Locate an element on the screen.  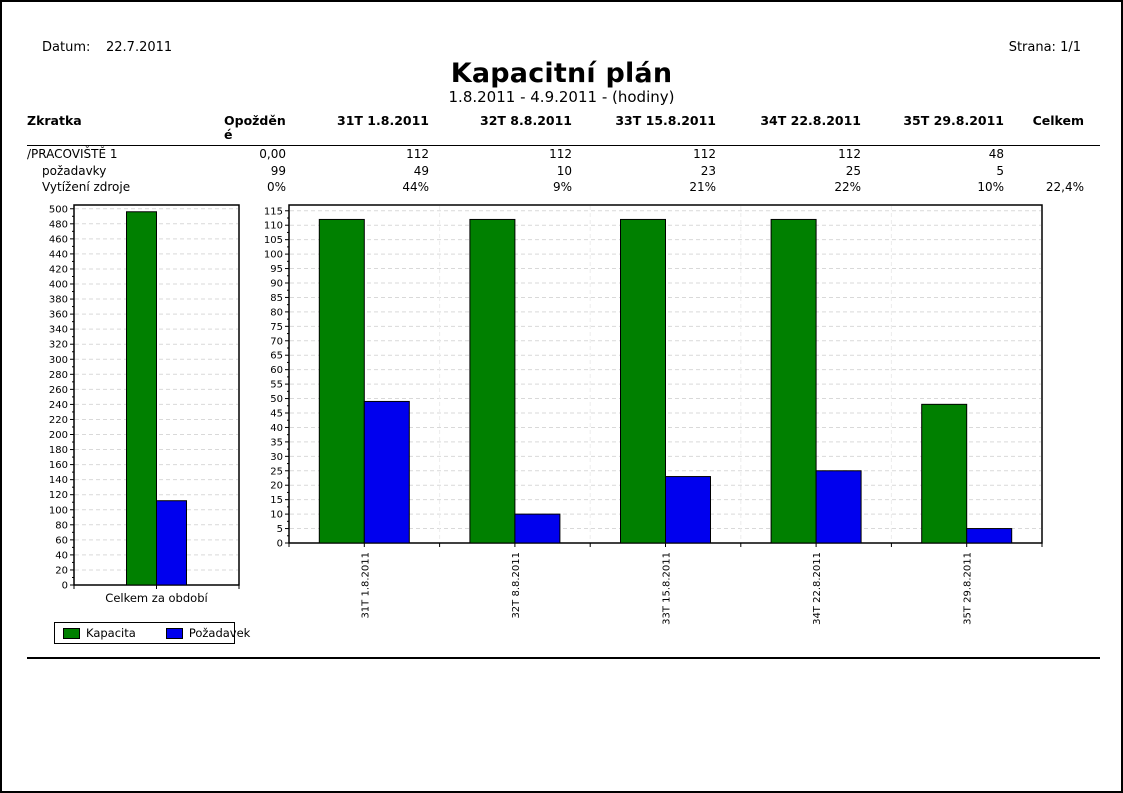
col-header-week35: 35T 29.8.2011 is located at coordinates (953, 120).